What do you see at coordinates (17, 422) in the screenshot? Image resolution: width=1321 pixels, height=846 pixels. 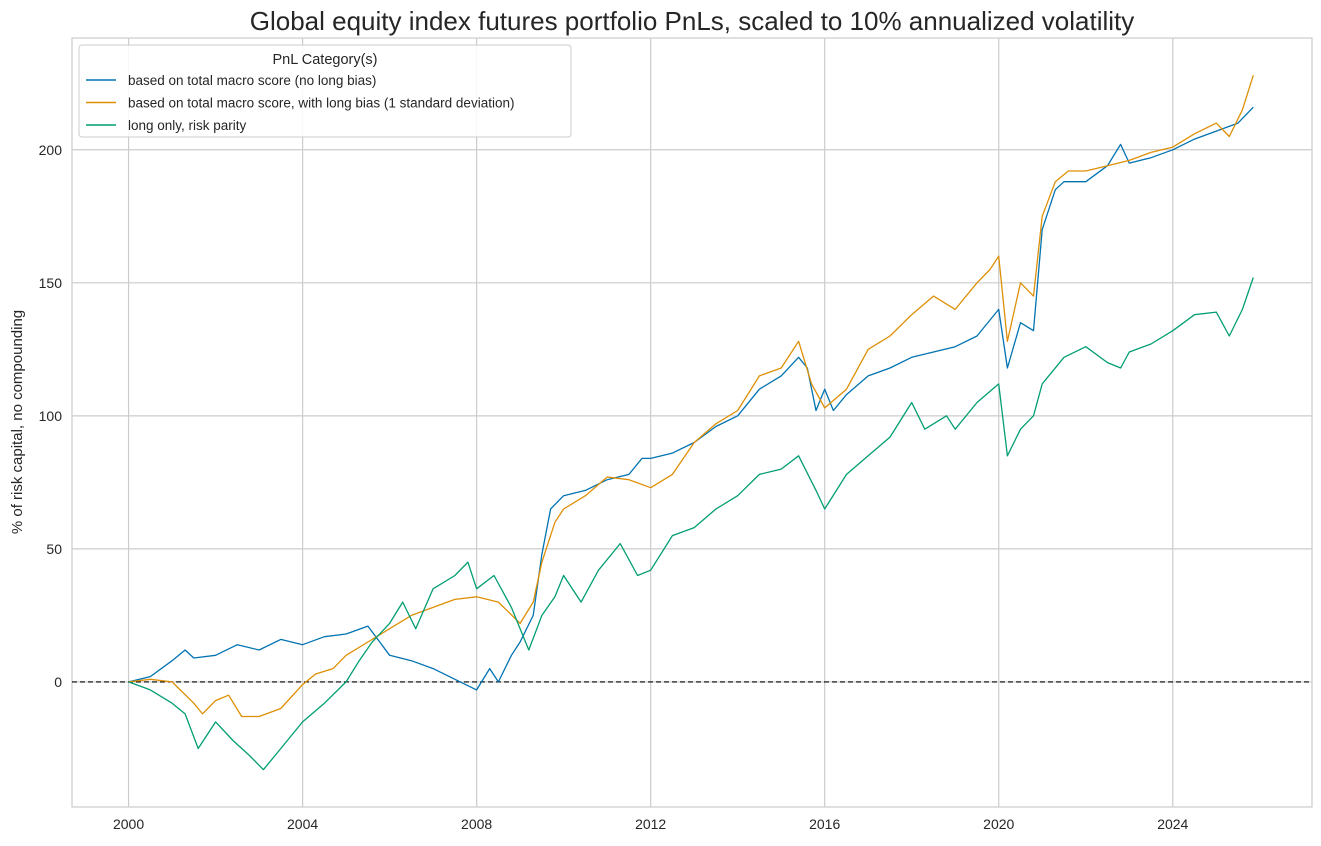 I see `y-axis-label: % of risk capital, no compounding` at bounding box center [17, 422].